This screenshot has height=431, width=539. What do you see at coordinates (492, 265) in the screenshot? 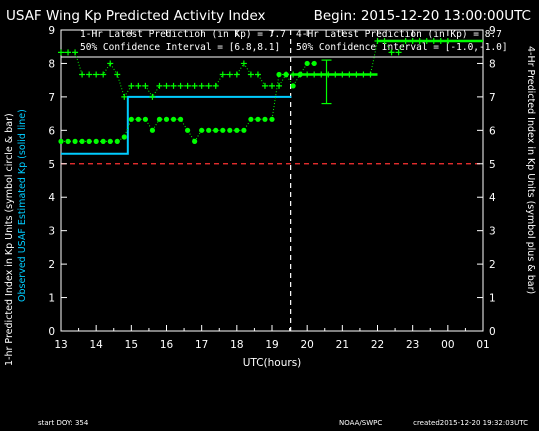
I see `y-tick-label-right: 2` at bounding box center [492, 265].